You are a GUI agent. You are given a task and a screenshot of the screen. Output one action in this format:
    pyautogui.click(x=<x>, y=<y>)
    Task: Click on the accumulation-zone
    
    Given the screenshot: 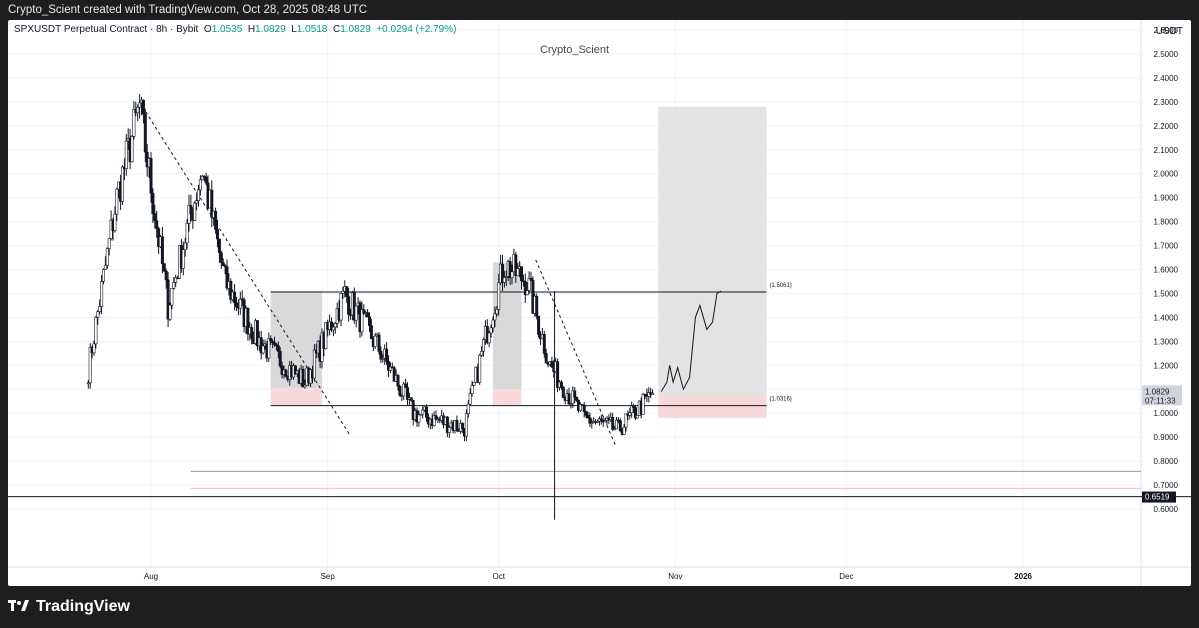 What is the action you would take?
    pyautogui.click(x=507, y=326)
    